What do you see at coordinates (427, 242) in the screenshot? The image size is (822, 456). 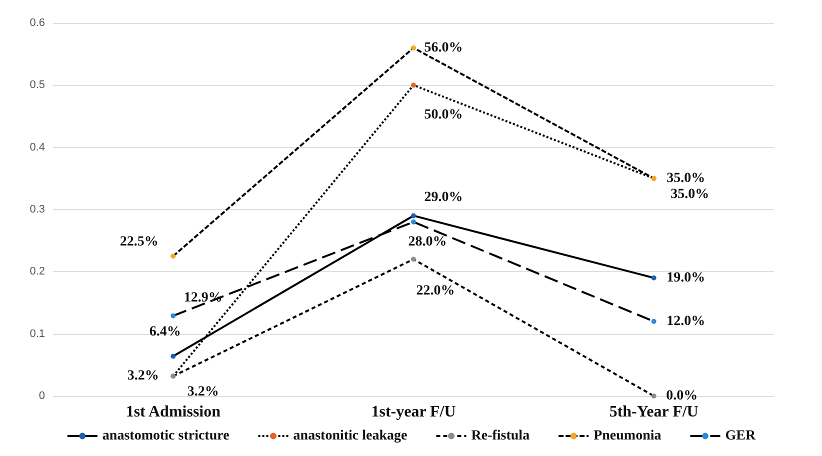 I see `data-label: 28.0%` at bounding box center [427, 242].